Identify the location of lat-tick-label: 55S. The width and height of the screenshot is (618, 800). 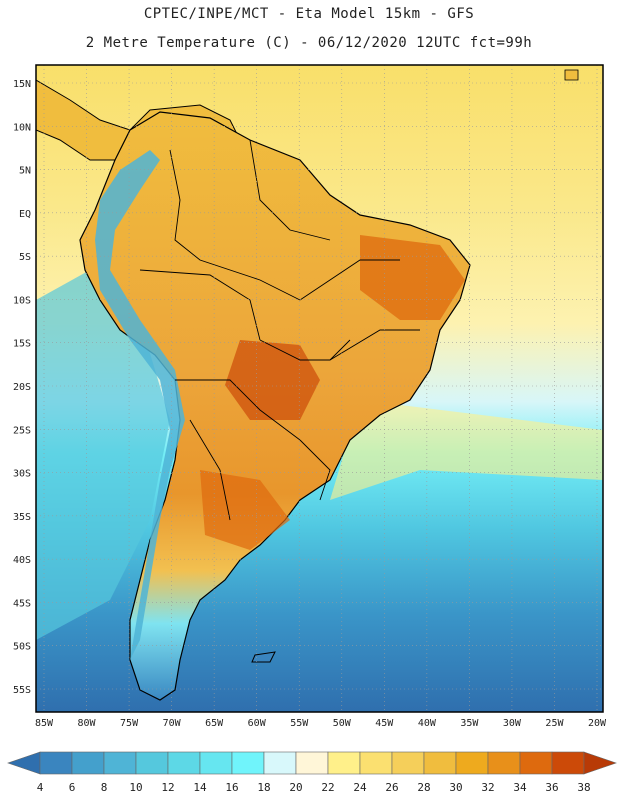
(22, 690).